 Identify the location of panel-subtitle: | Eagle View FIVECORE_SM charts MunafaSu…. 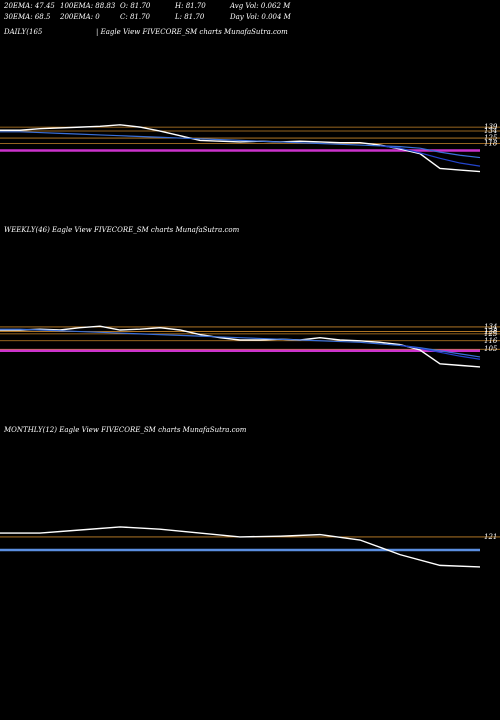
(192, 32).